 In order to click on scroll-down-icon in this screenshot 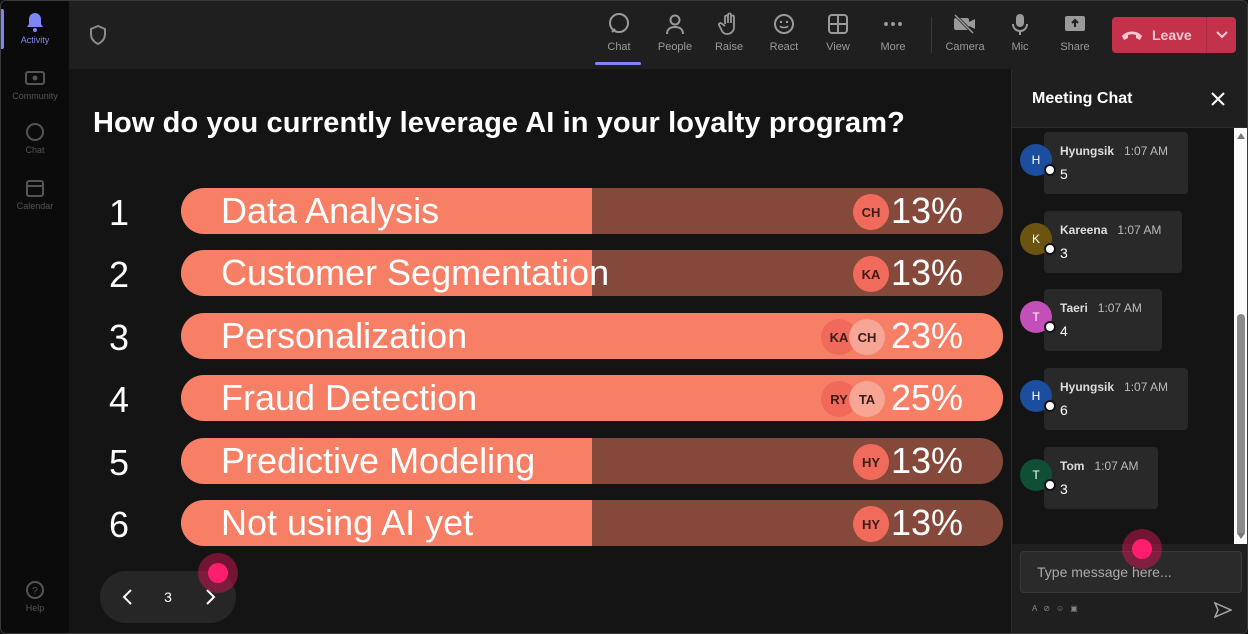, I will do `click(1241, 536)`.